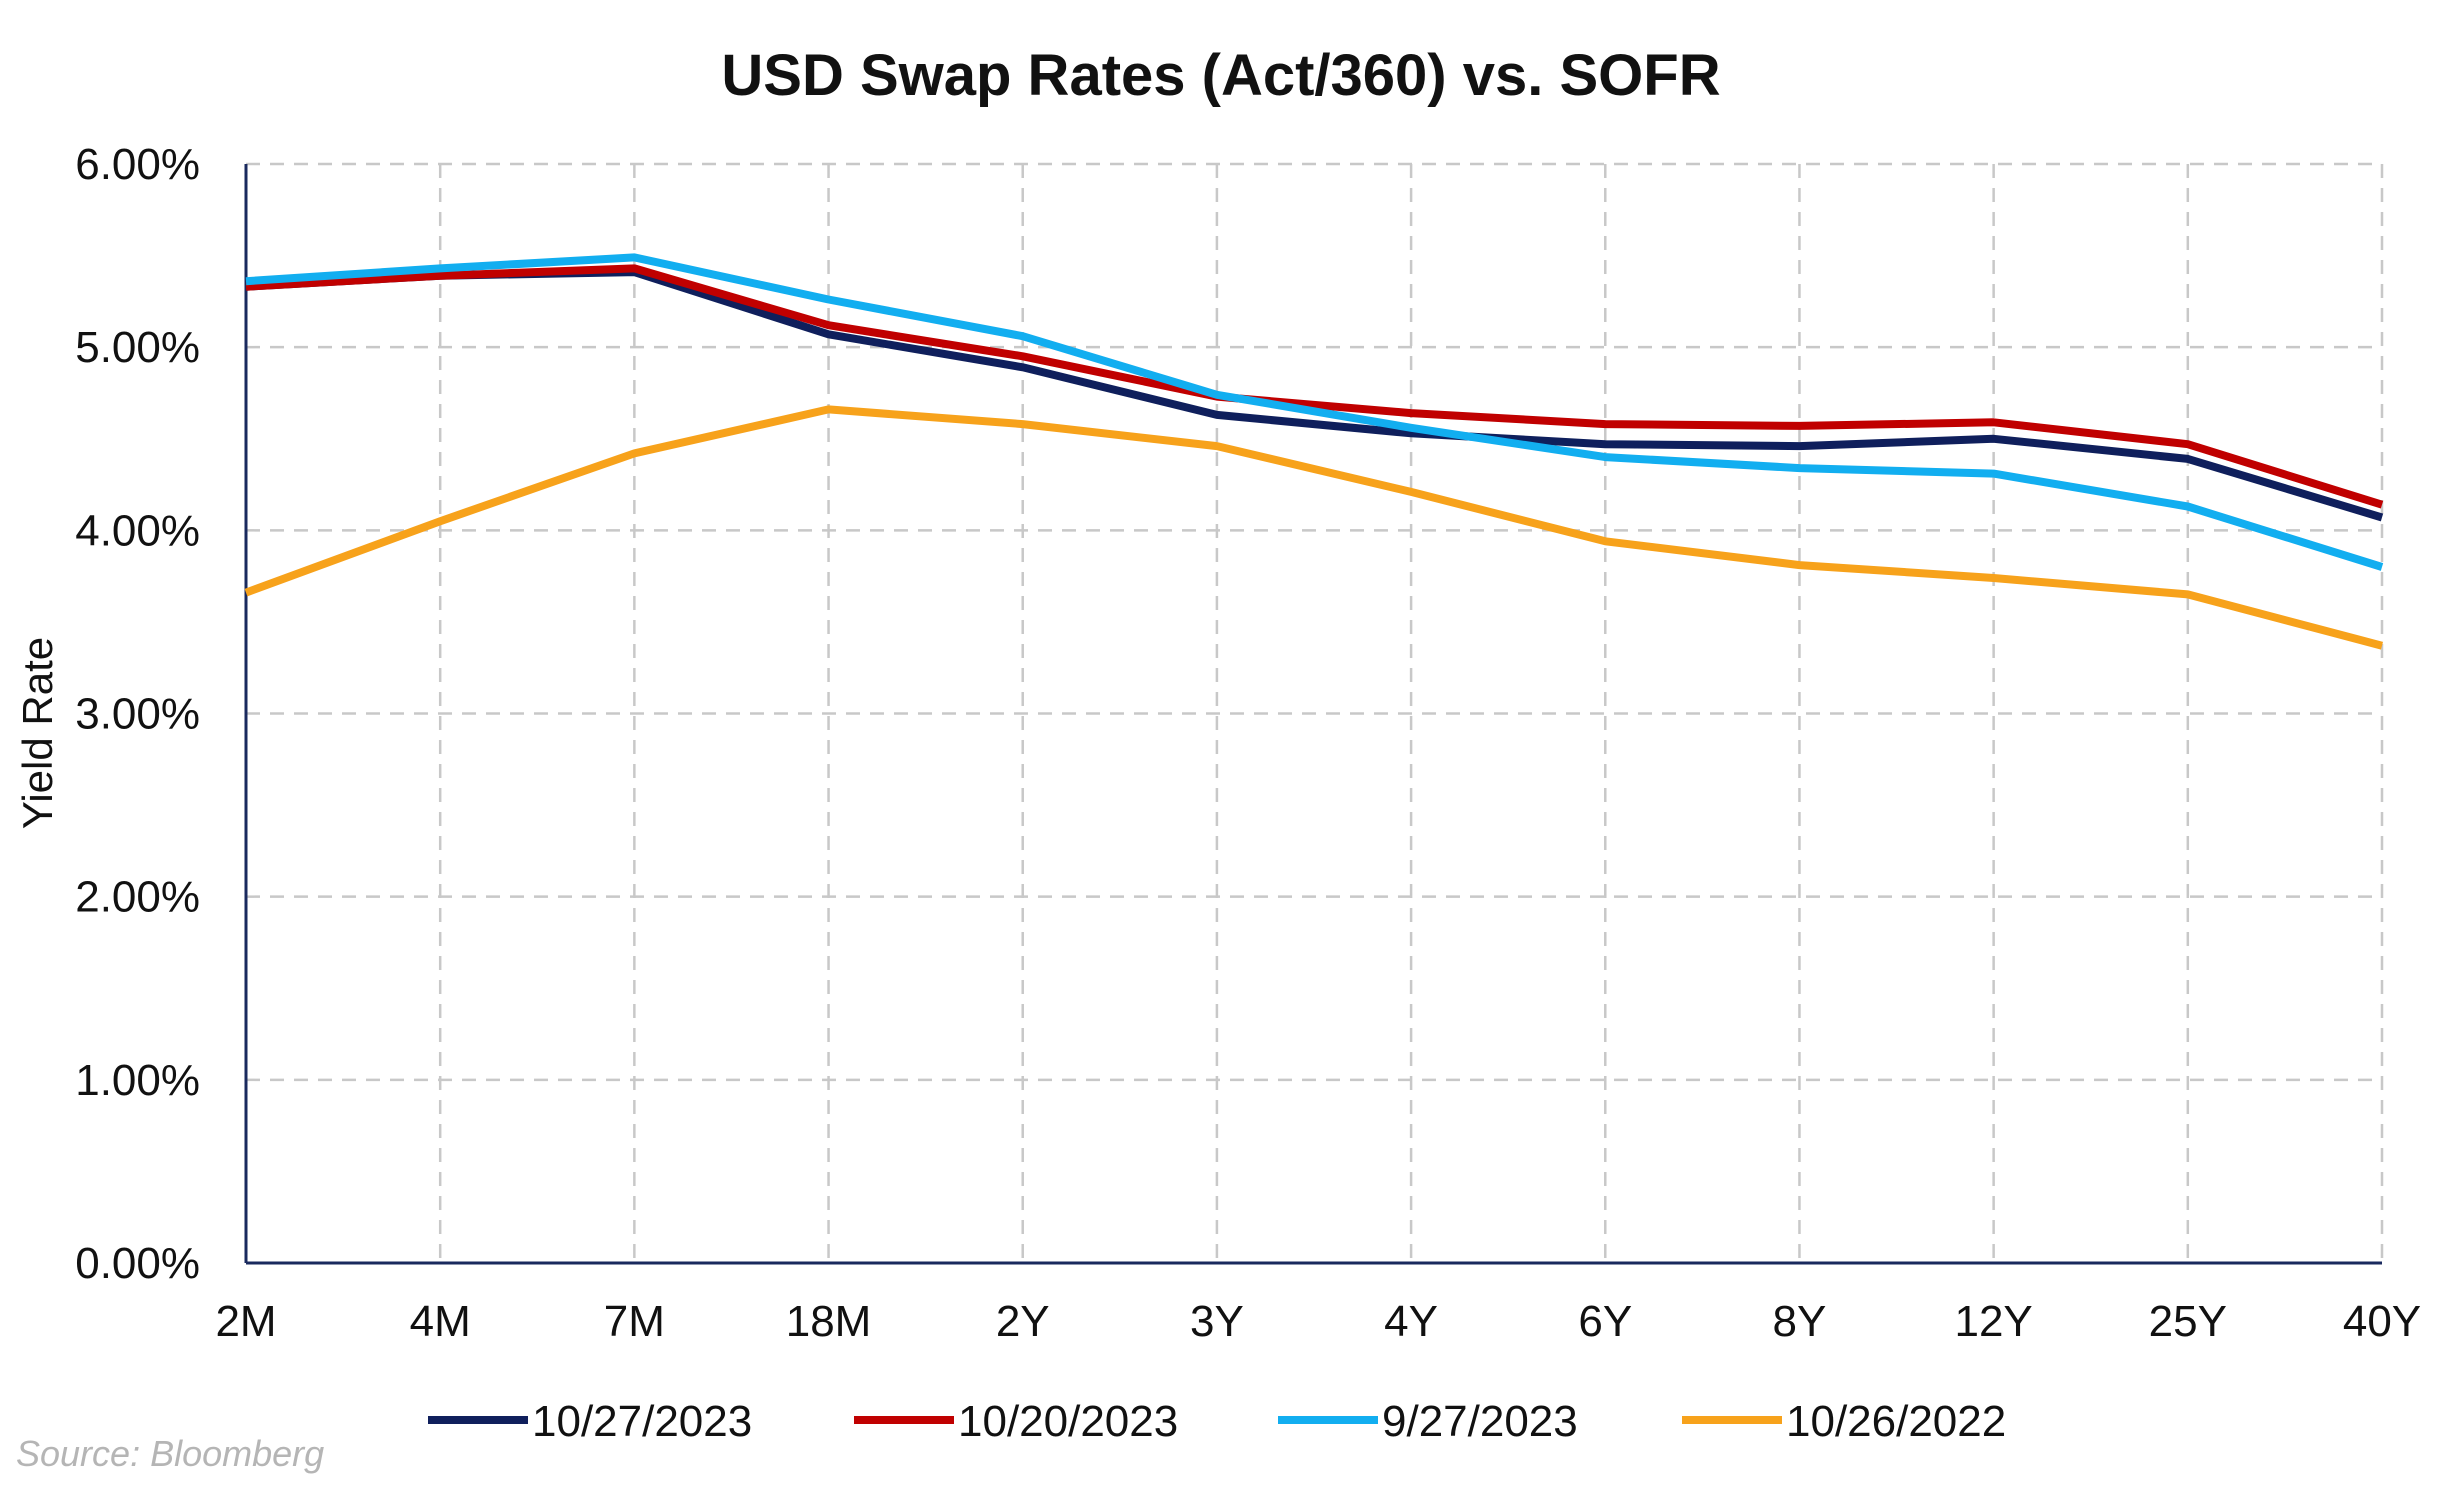 The height and width of the screenshot is (1490, 2442). Describe the element at coordinates (1217, 1321) in the screenshot. I see `x-tick-label: 3Y` at that location.